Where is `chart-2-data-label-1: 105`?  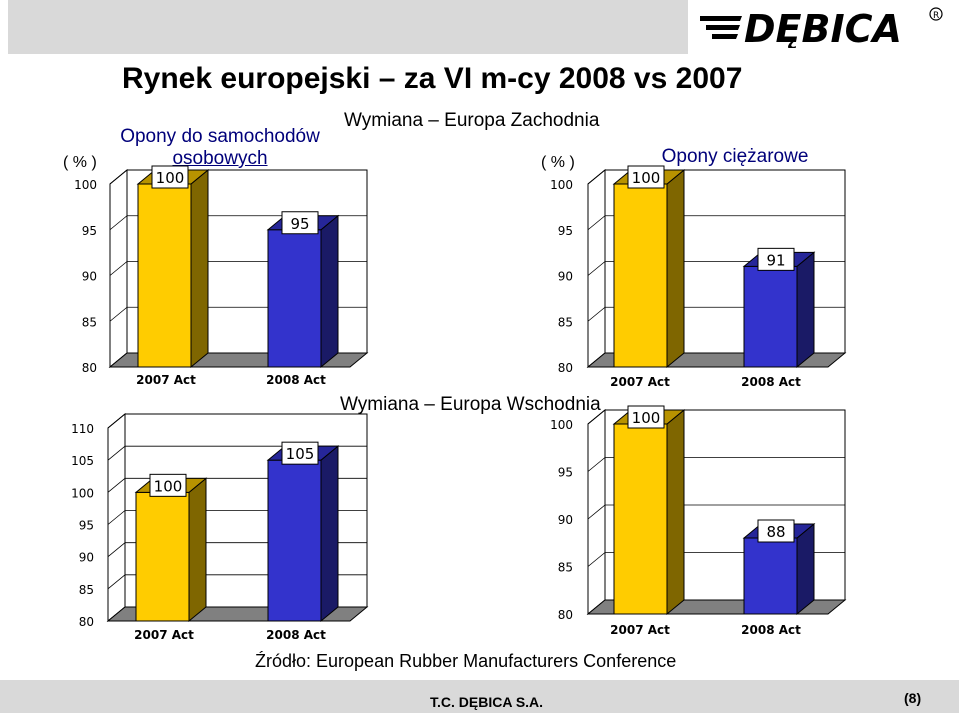
chart-2-data-label-1: 105 is located at coordinates (300, 454).